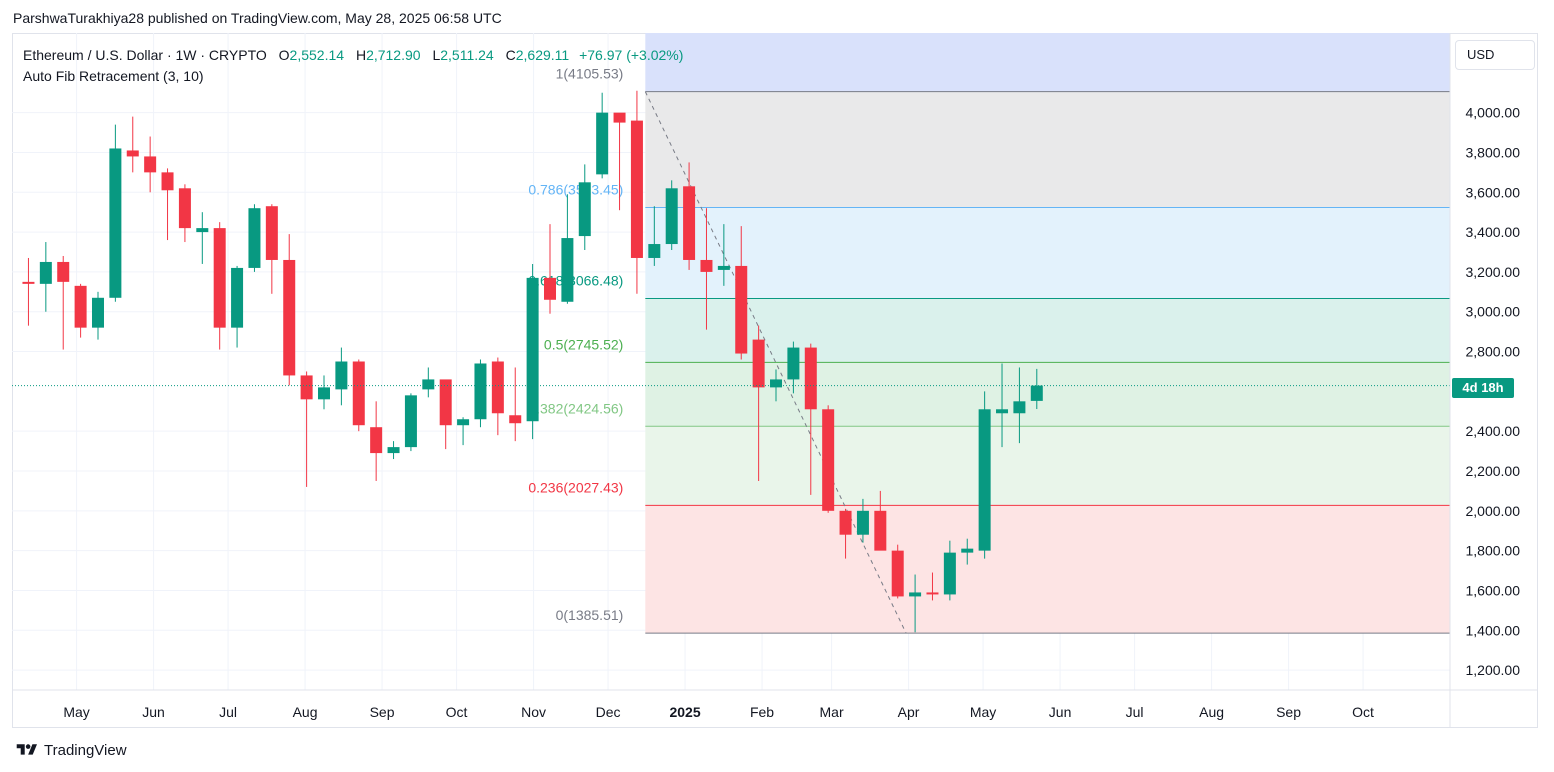  What do you see at coordinates (832, 712) in the screenshot?
I see `time-tick-label: Mar` at bounding box center [832, 712].